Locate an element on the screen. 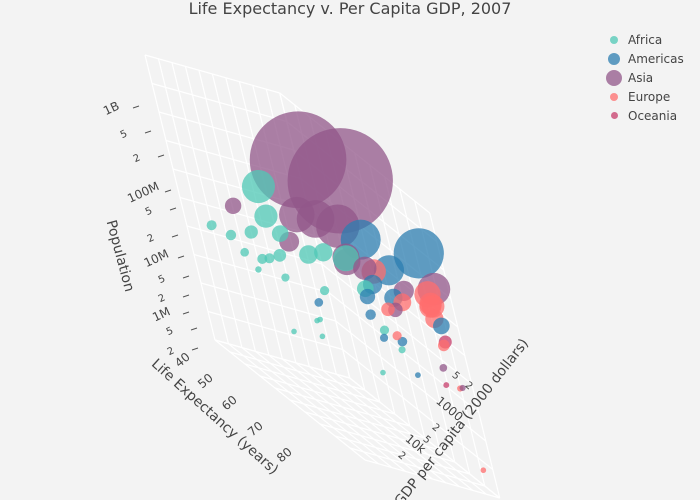 The width and height of the screenshot is (700, 500). legend-item-europe: Europe is located at coordinates (642, 96).